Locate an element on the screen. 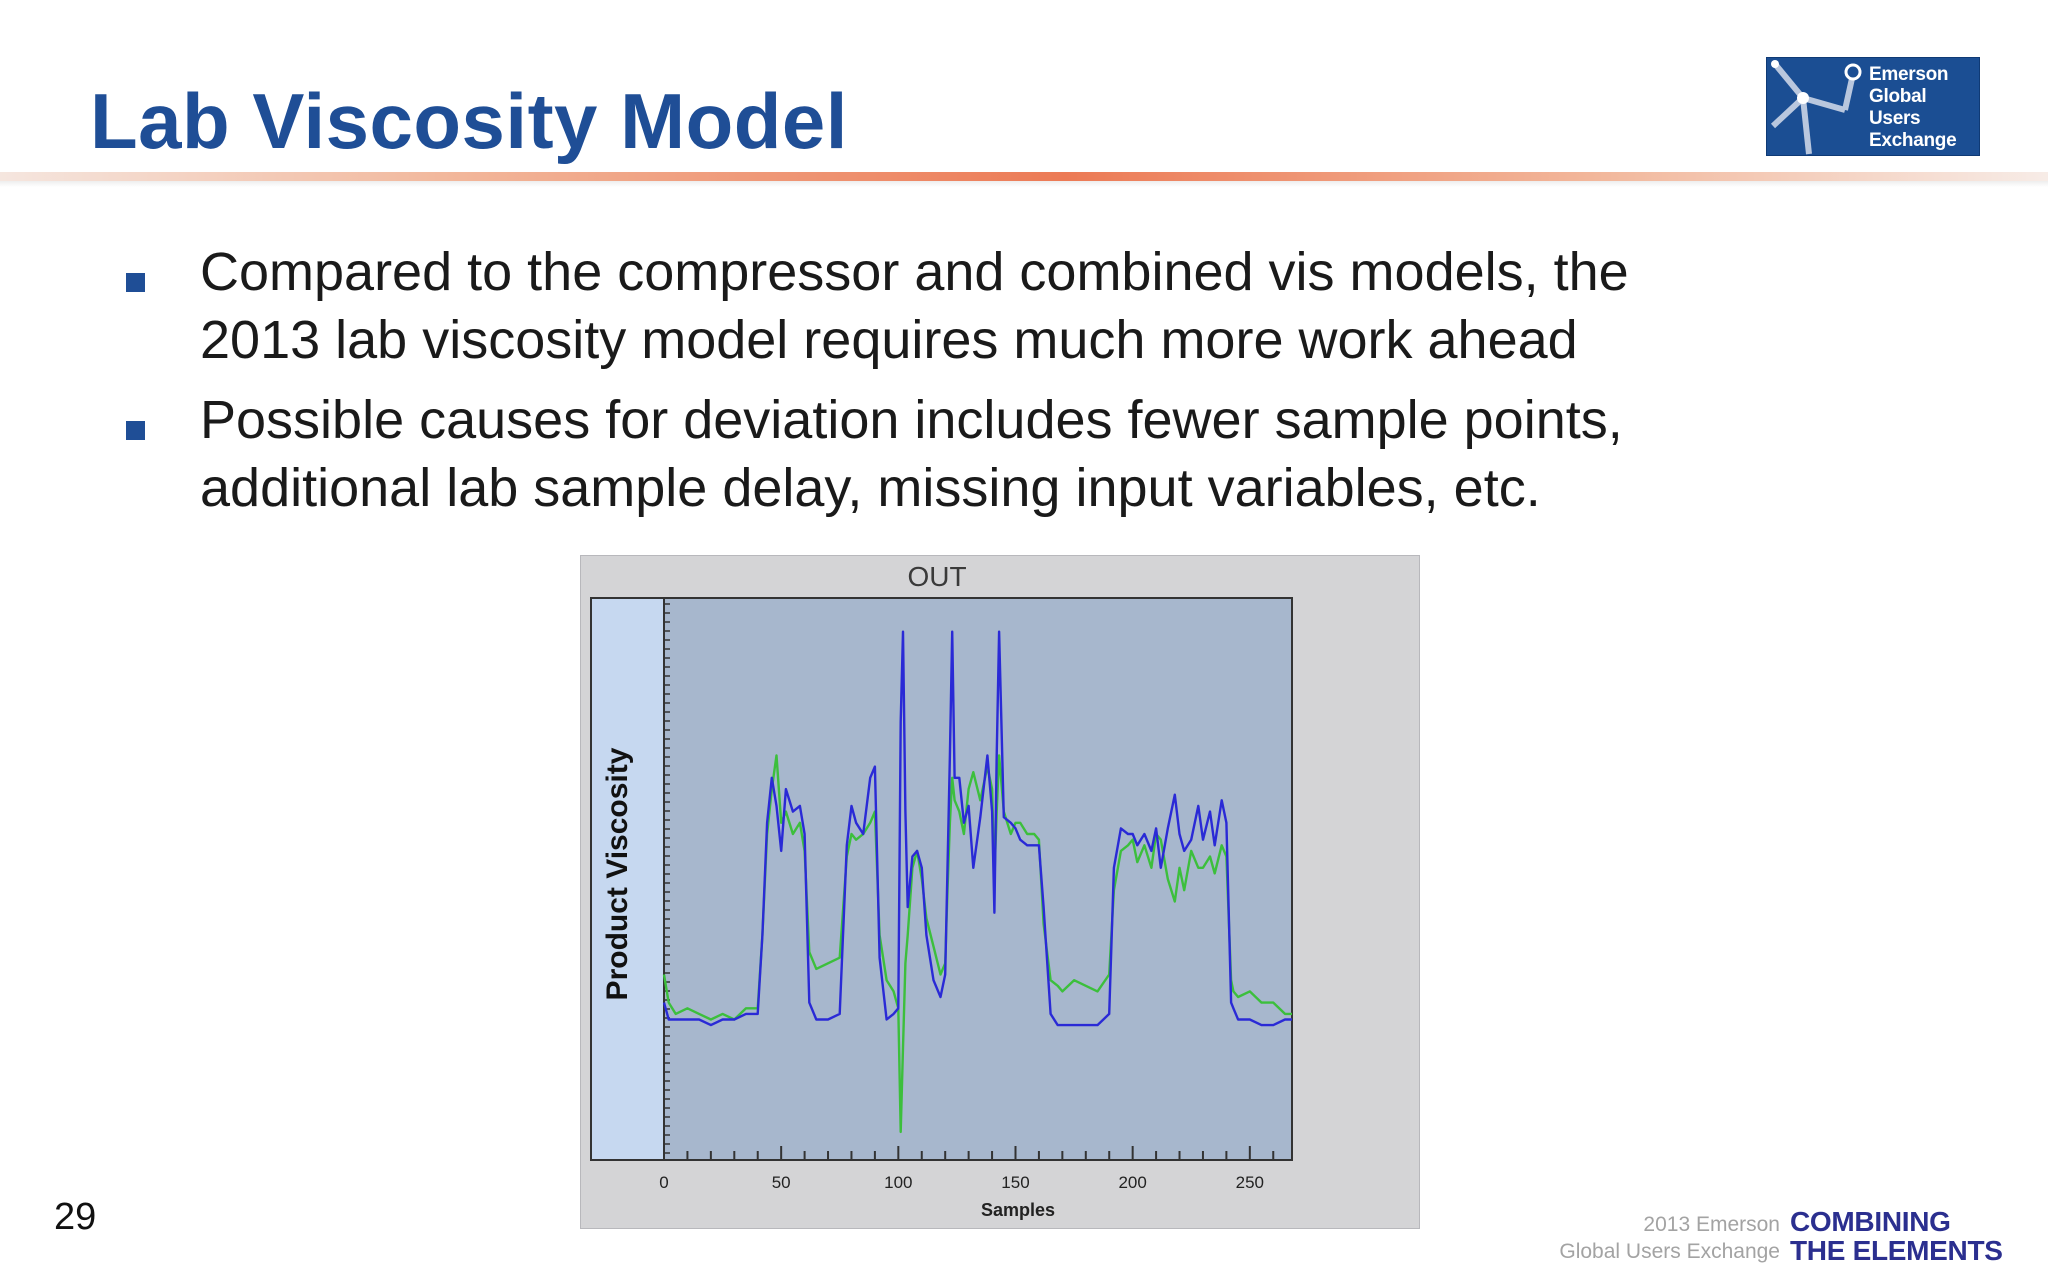  footer-tagline-line: COMBINING is located at coordinates (1870, 1221).